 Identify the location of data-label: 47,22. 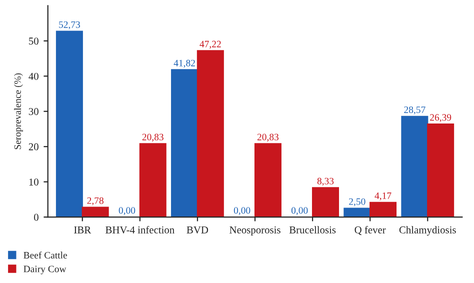
(210, 44).